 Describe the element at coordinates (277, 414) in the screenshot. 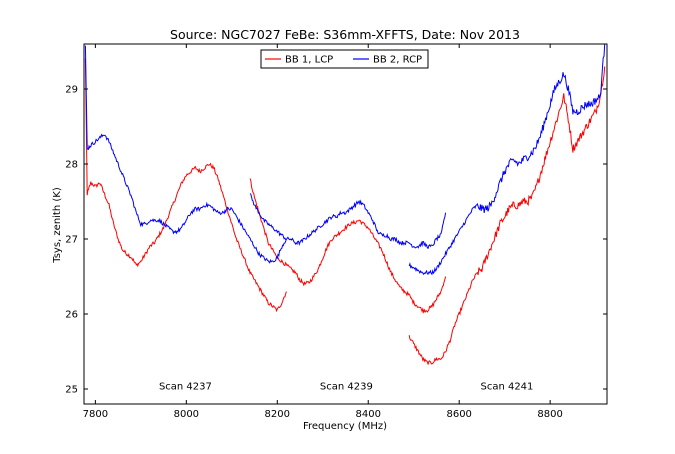

I see `x-tick-label: 8200` at that location.